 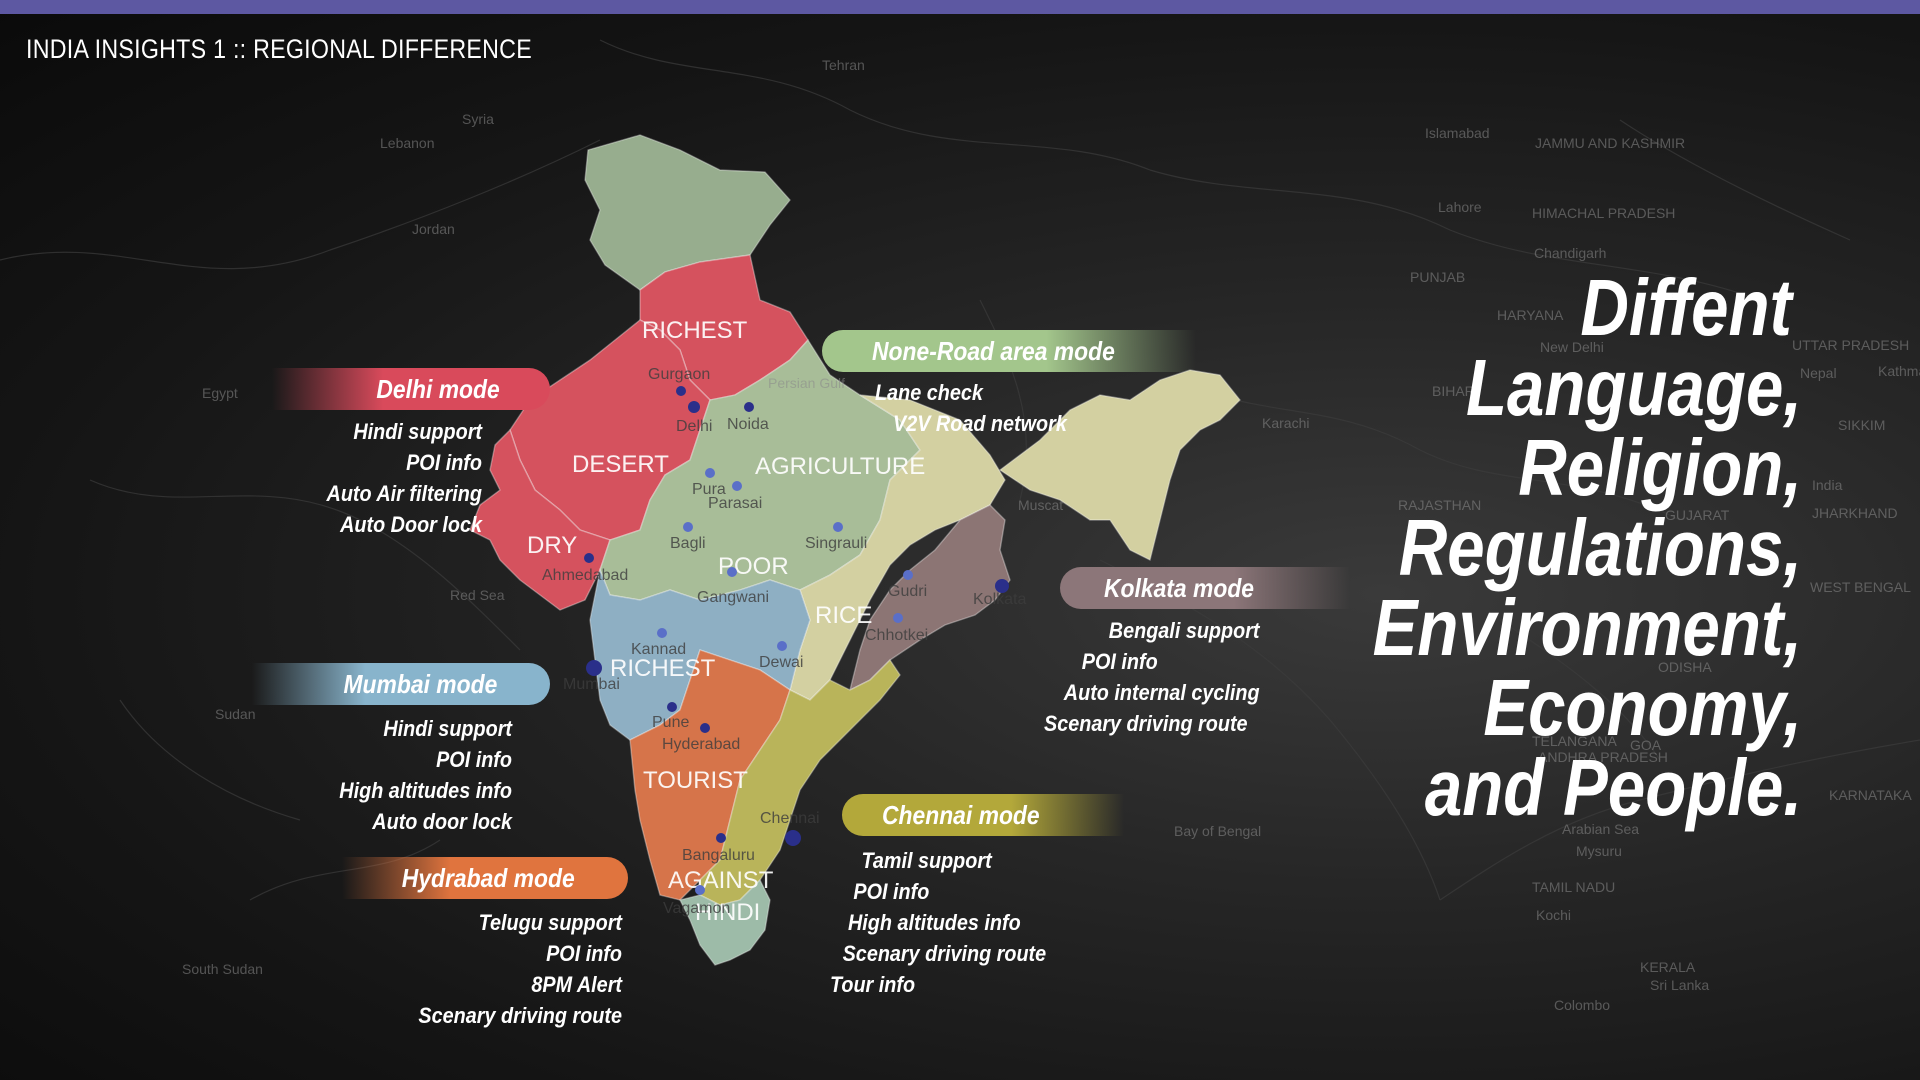 I want to click on headline-line: Economy,, so click(x=1642, y=707).